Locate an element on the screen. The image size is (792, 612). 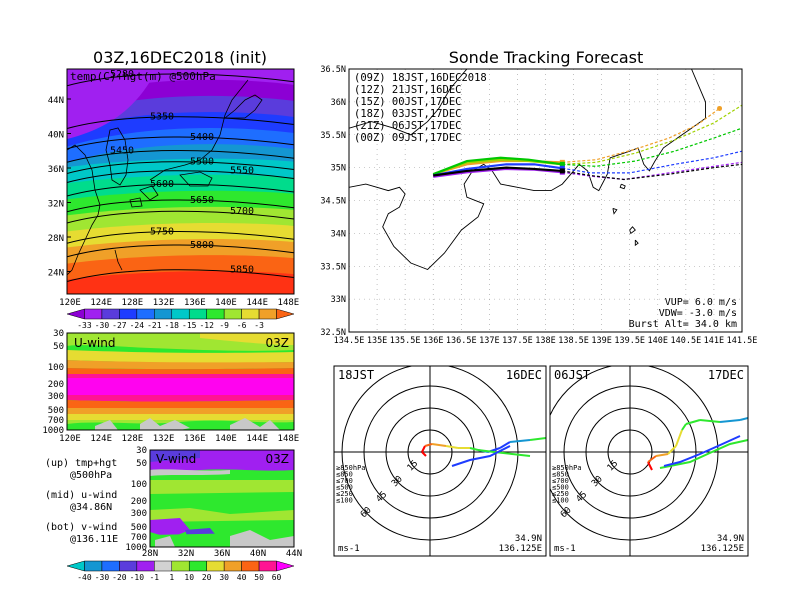
uwind-x-tick: 148E is located at coordinates (289, 439).